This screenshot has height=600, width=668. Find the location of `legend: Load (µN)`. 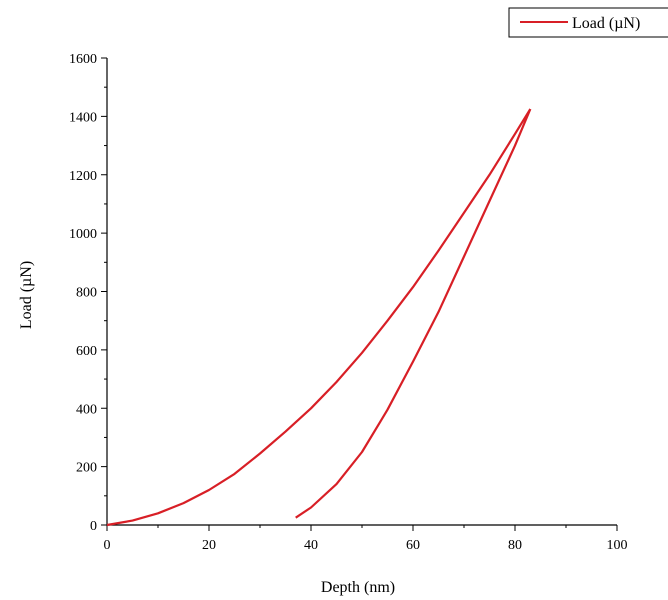

legend: Load (µN) is located at coordinates (588, 22).